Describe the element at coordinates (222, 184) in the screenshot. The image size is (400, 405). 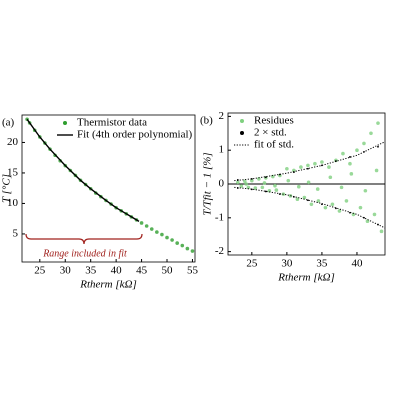
I see `y-tick-label: 0` at that location.